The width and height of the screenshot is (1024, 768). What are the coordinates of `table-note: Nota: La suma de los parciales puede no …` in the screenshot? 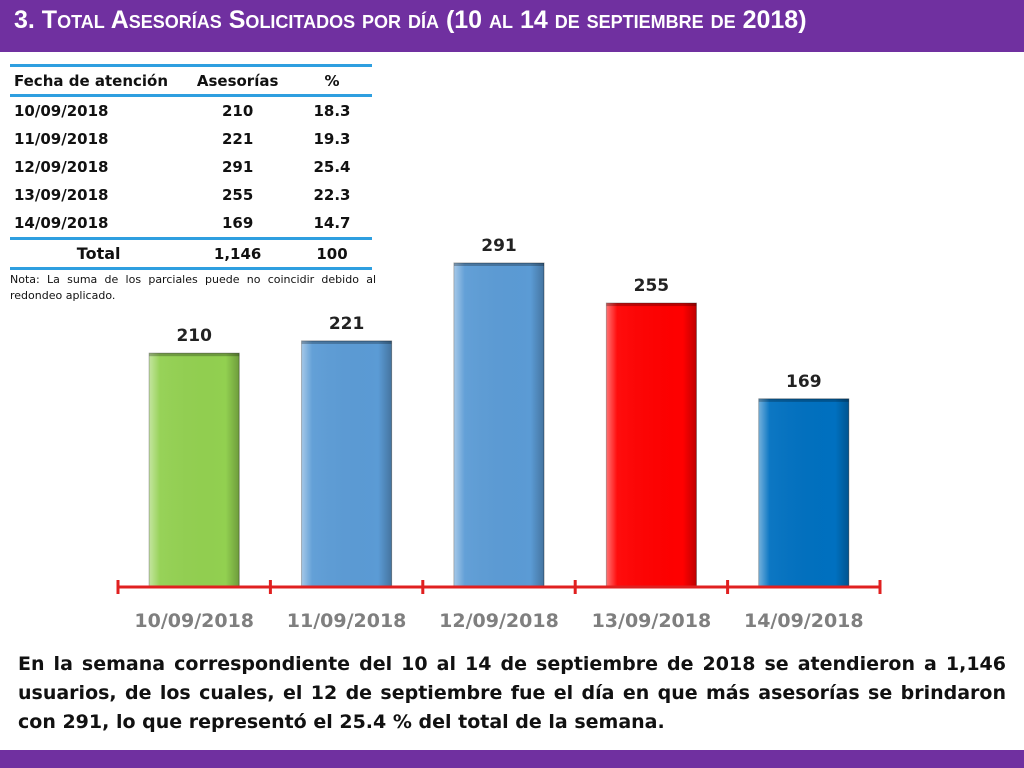 It's located at (193, 287).